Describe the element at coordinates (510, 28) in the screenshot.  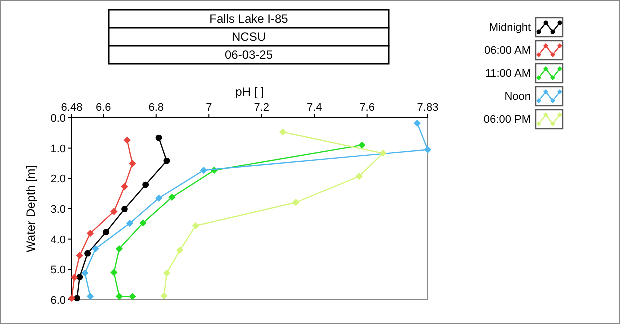
I see `legend-label: Midnight` at that location.